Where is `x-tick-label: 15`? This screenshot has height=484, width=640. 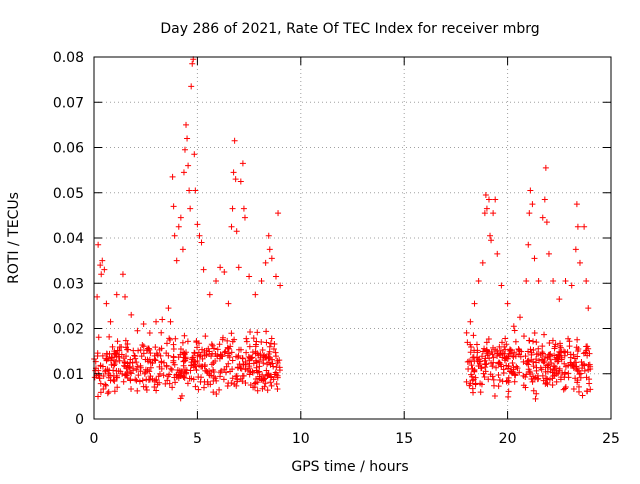
x-tick-label: 15 is located at coordinates (404, 439).